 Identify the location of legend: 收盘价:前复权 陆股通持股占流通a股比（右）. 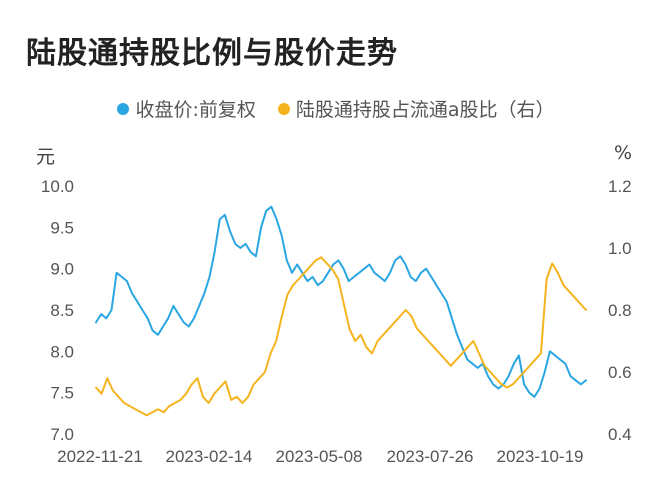
(336, 108).